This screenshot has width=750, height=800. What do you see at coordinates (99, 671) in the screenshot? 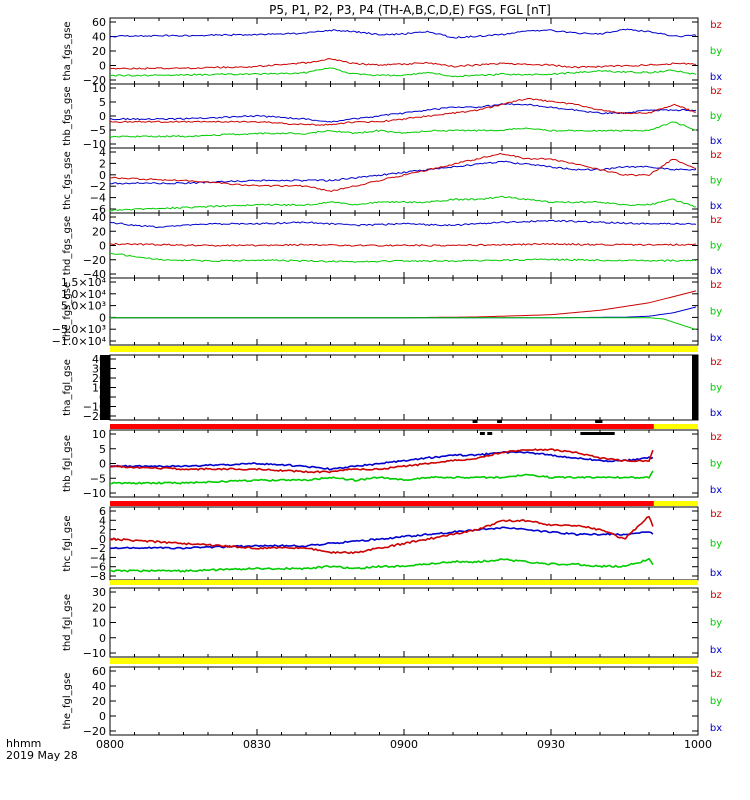
I see `y-tick-label: 60` at bounding box center [99, 671].